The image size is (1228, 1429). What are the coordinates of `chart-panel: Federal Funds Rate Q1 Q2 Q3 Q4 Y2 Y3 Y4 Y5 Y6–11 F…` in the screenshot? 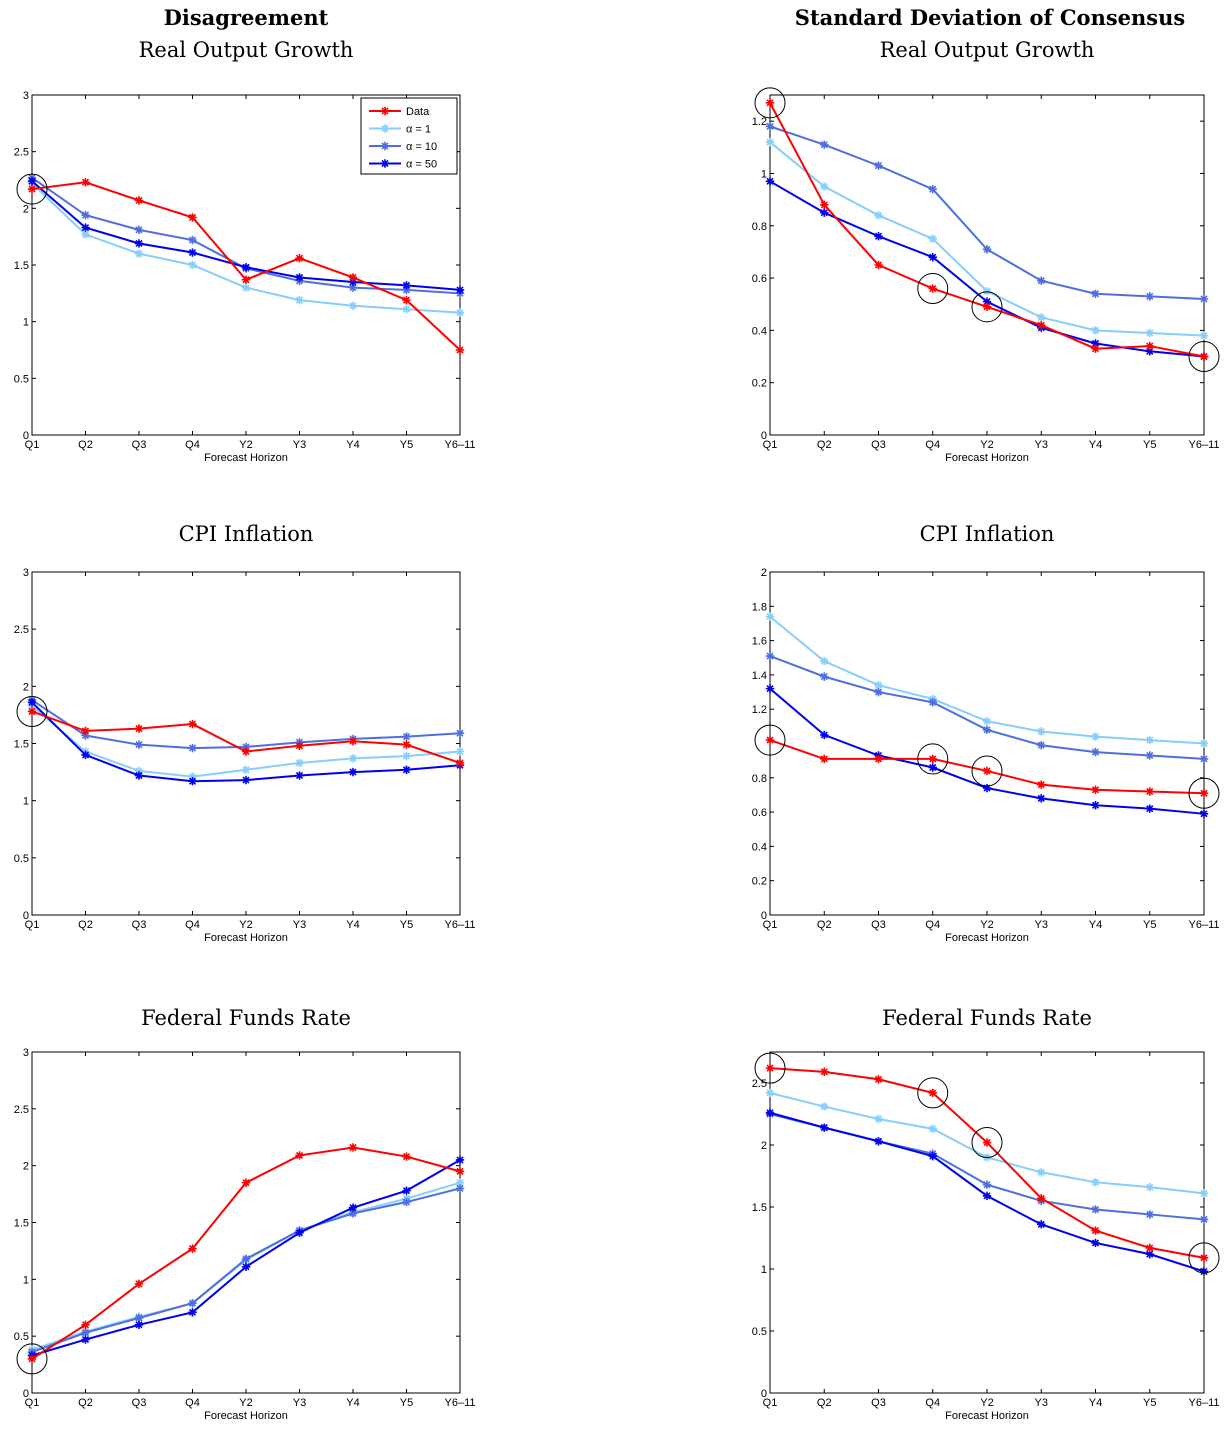 It's located at (245, 1214).